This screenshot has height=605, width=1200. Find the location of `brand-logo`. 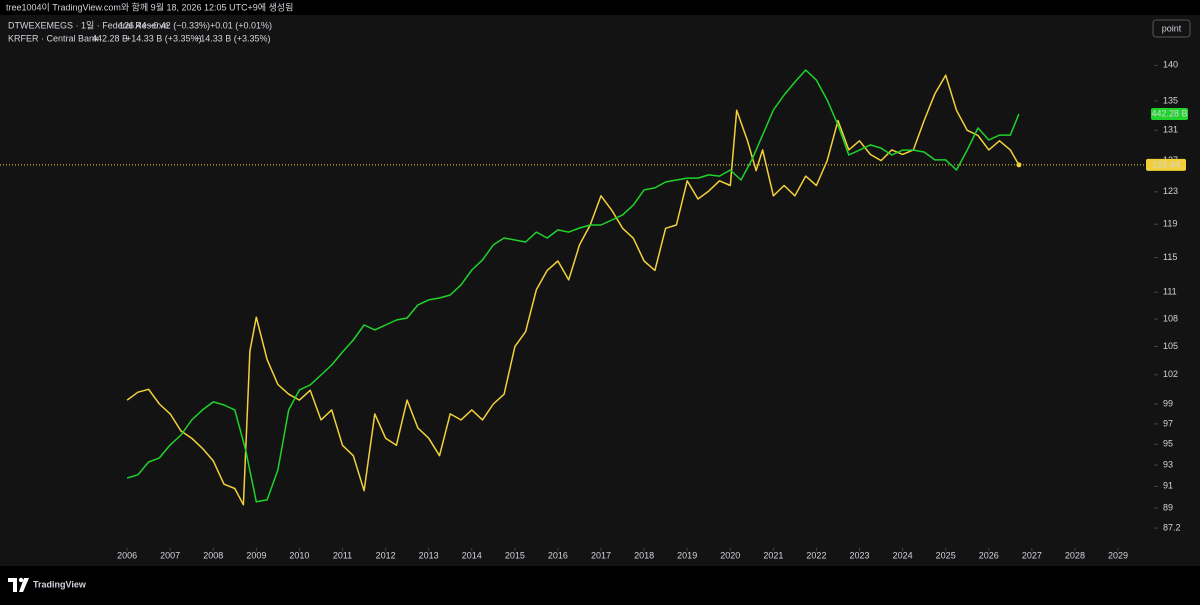

brand-logo is located at coordinates (18, 584).